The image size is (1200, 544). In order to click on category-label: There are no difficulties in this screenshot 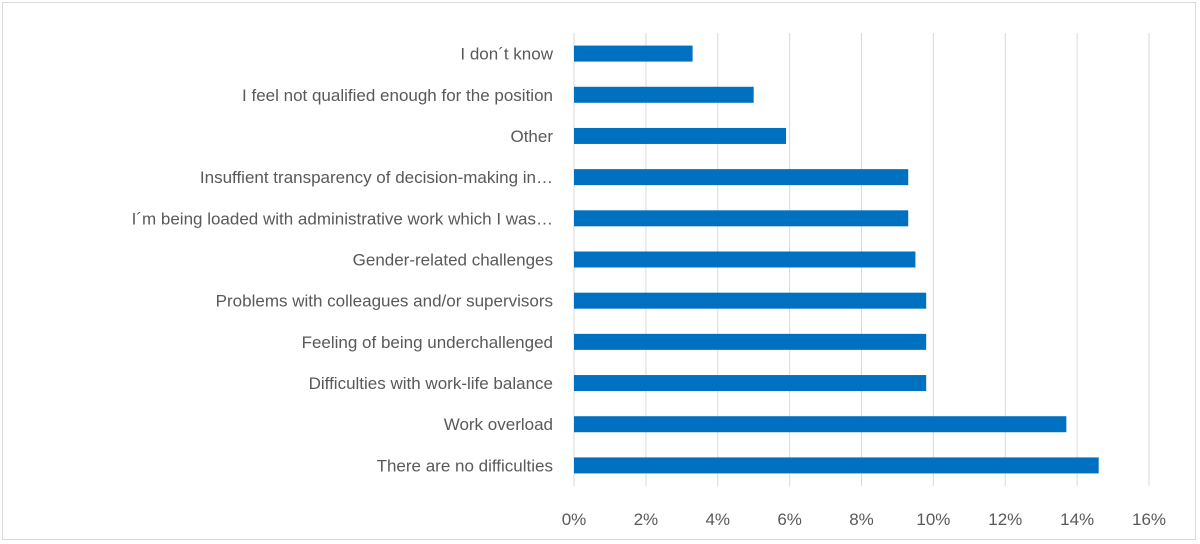, I will do `click(465, 465)`.